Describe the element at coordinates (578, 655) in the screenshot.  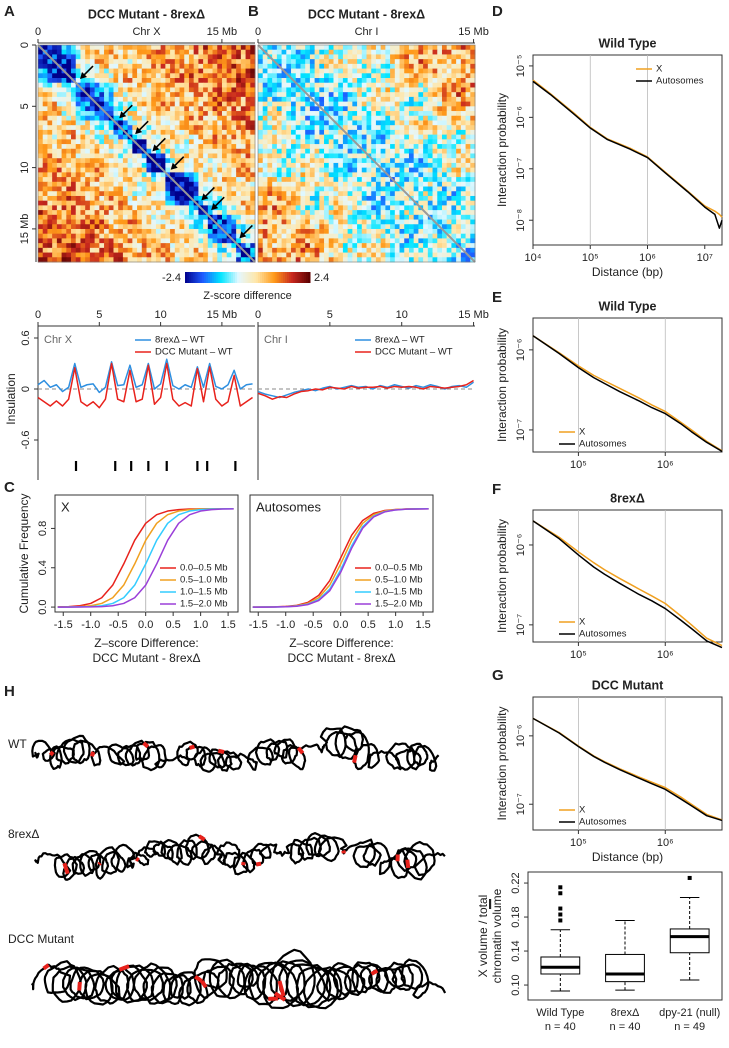
I see `x-tick-label: 10⁵` at that location.